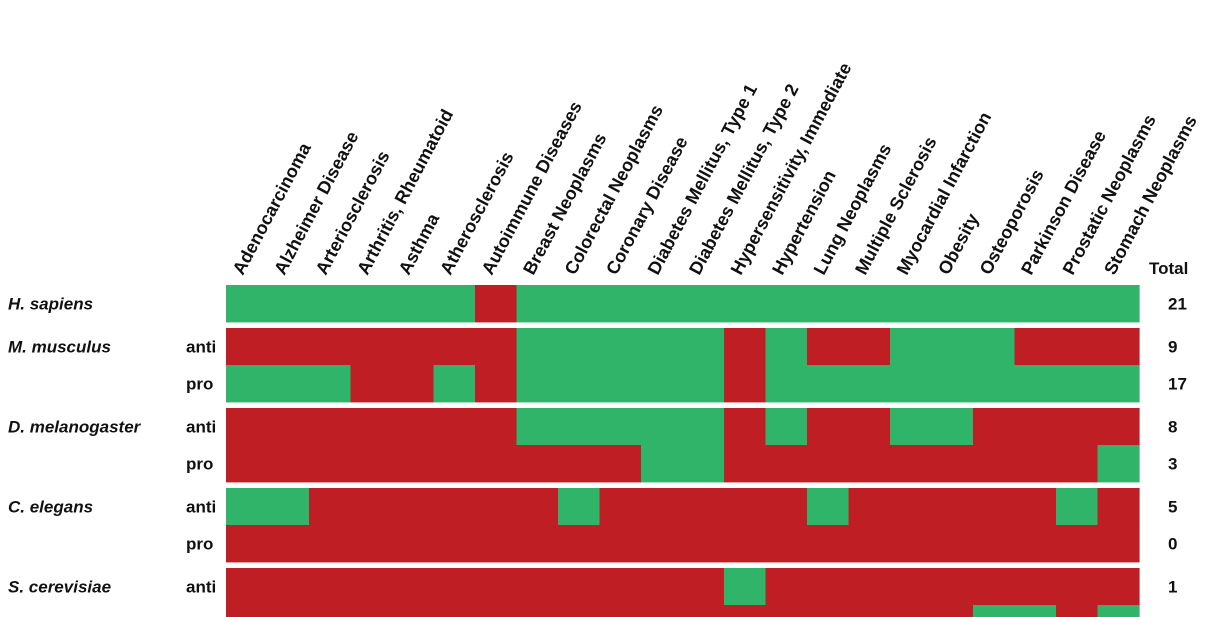 The image size is (1227, 617). What do you see at coordinates (199, 464) in the screenshot?
I see `row-sublabel: pro` at bounding box center [199, 464].